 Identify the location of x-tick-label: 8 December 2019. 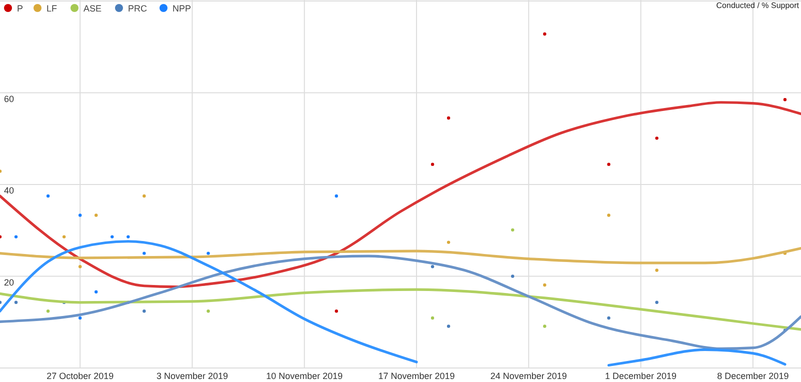
(753, 376).